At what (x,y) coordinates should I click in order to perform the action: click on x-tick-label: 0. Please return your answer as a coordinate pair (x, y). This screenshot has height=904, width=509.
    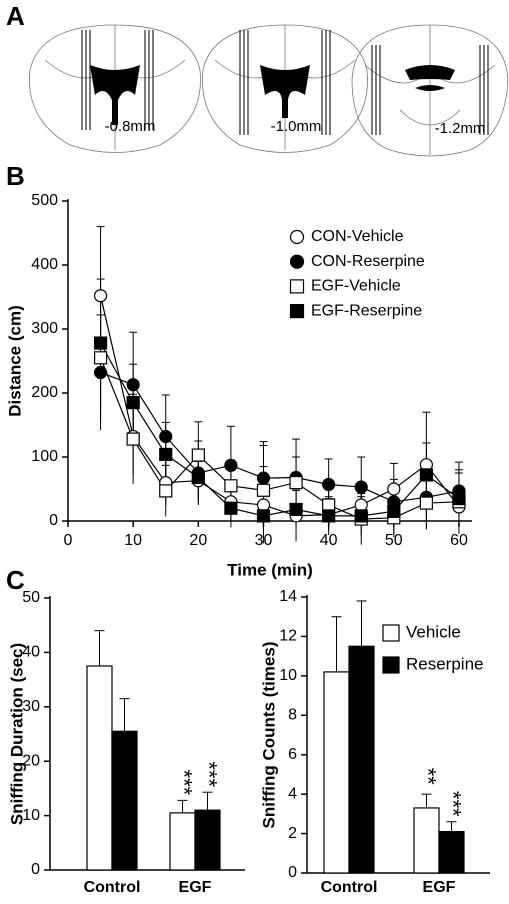
    Looking at the image, I should click on (68, 540).